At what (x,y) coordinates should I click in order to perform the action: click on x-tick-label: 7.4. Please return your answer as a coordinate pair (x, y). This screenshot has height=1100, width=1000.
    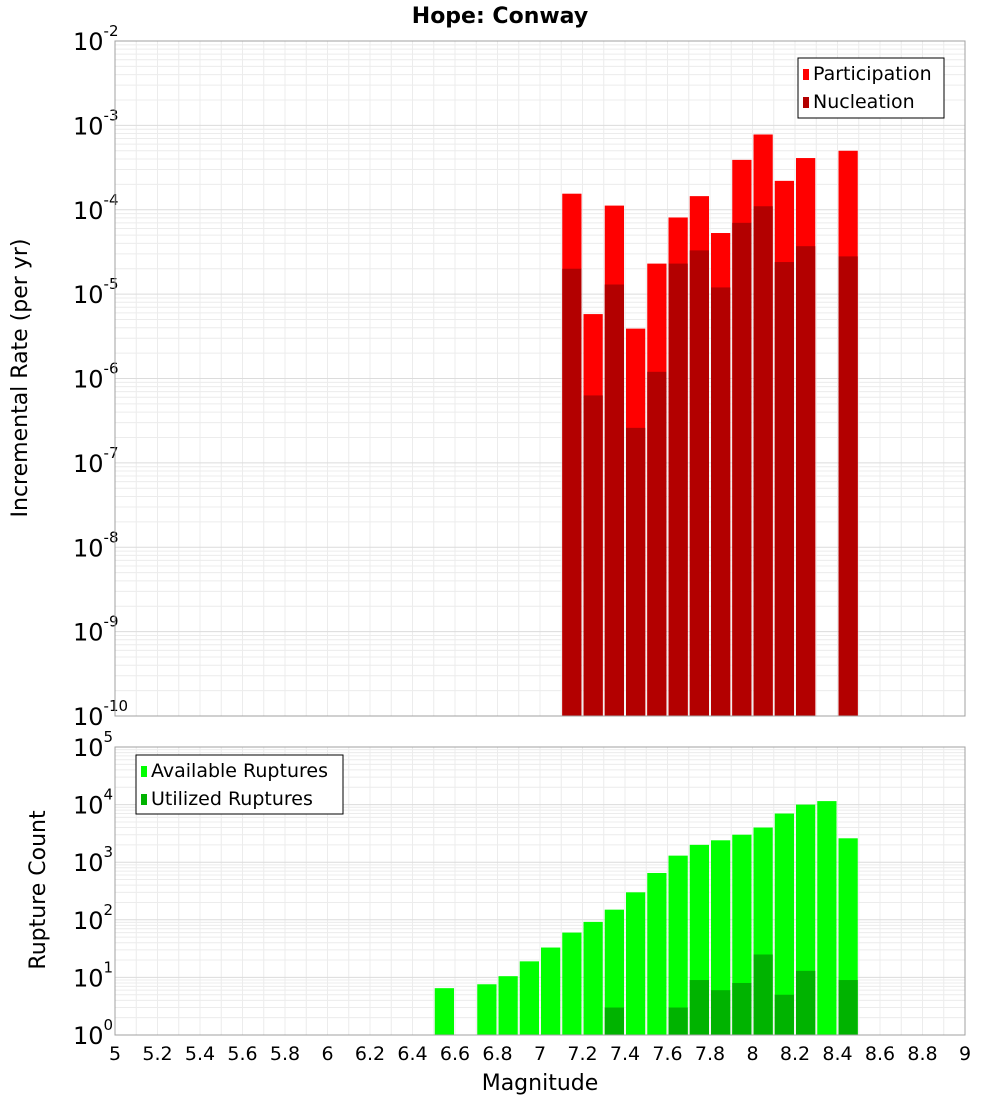
    Looking at the image, I should click on (625, 1054).